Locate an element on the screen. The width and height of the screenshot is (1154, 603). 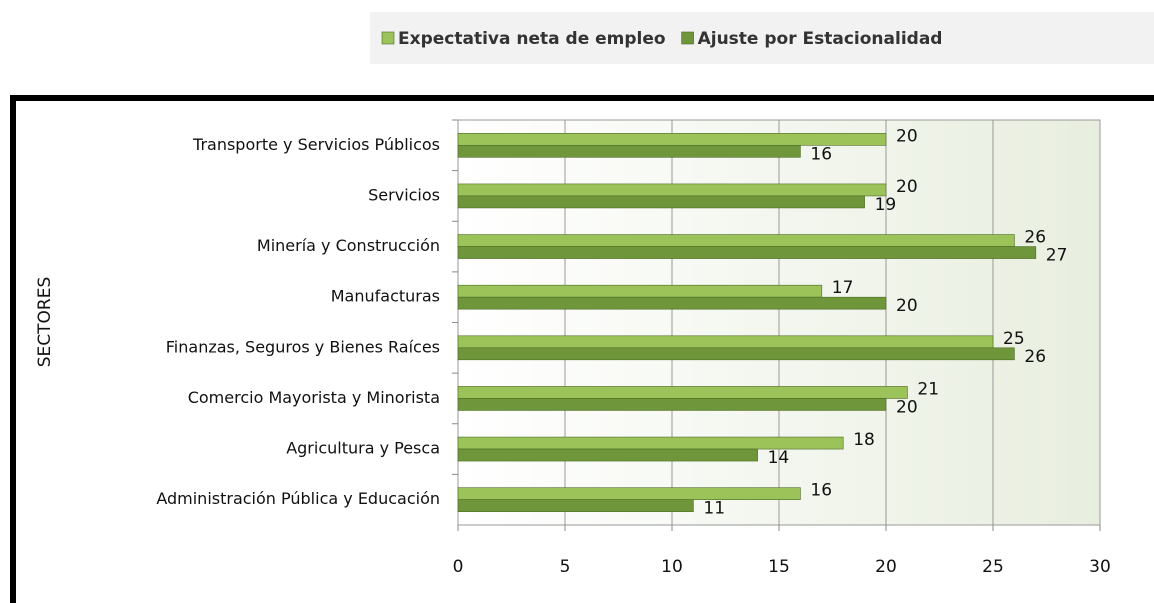
y-tick-label: Transporte y Servicios Públicos is located at coordinates (316, 144).